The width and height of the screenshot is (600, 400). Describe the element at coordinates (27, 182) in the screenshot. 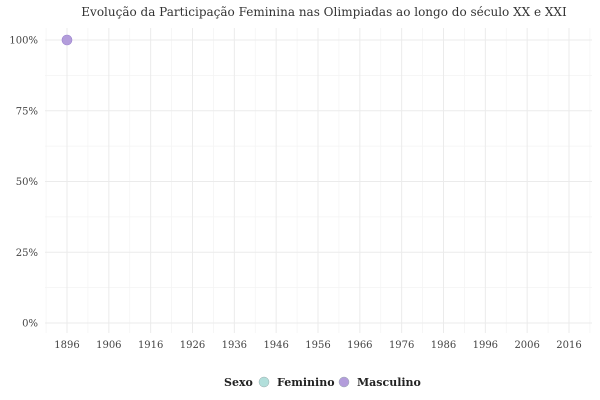

I see `y-tick-label: 50%` at that location.